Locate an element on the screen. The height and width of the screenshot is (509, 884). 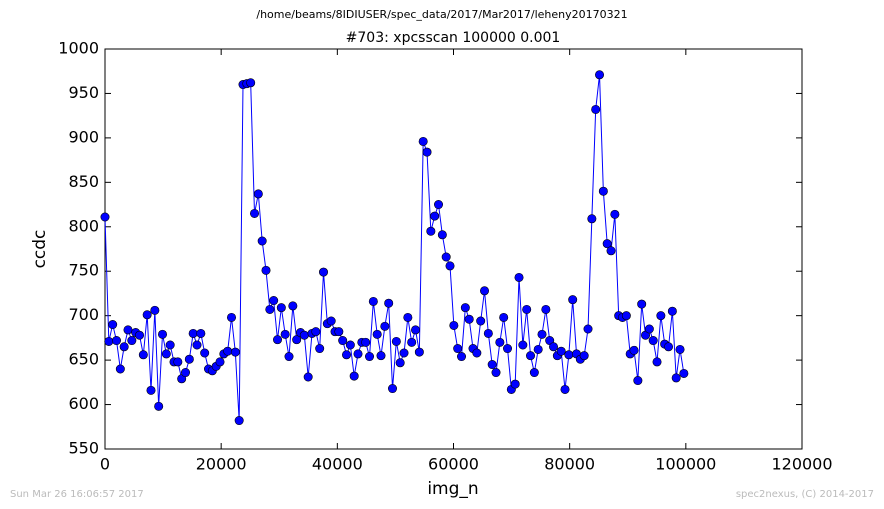
y-tick-label: 750 is located at coordinates (83, 270).